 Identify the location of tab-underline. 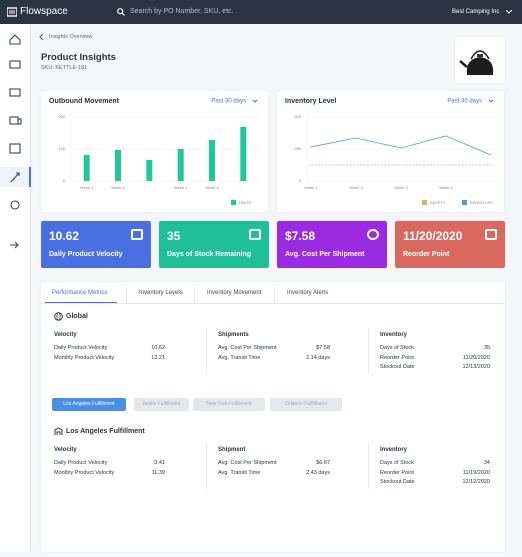
(81, 302).